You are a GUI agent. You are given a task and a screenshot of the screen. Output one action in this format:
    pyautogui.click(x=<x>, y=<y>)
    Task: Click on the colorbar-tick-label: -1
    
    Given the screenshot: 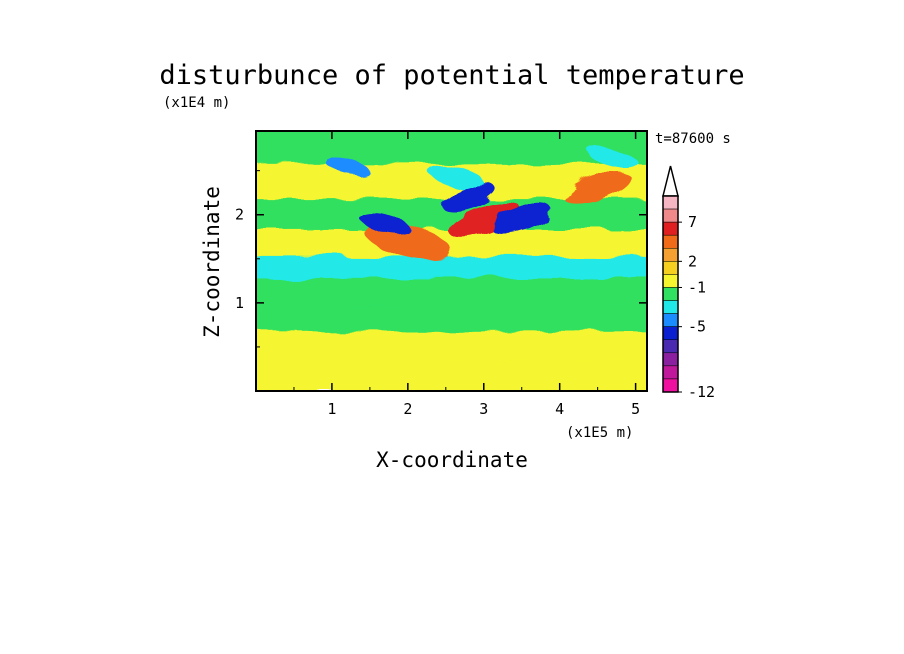 What is the action you would take?
    pyautogui.click(x=697, y=287)
    